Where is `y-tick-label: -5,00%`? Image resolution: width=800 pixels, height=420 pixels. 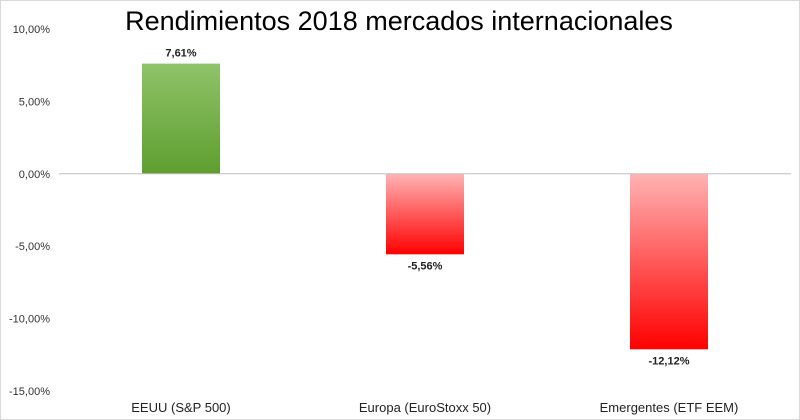 y-tick-label: -5,00% is located at coordinates (32, 247).